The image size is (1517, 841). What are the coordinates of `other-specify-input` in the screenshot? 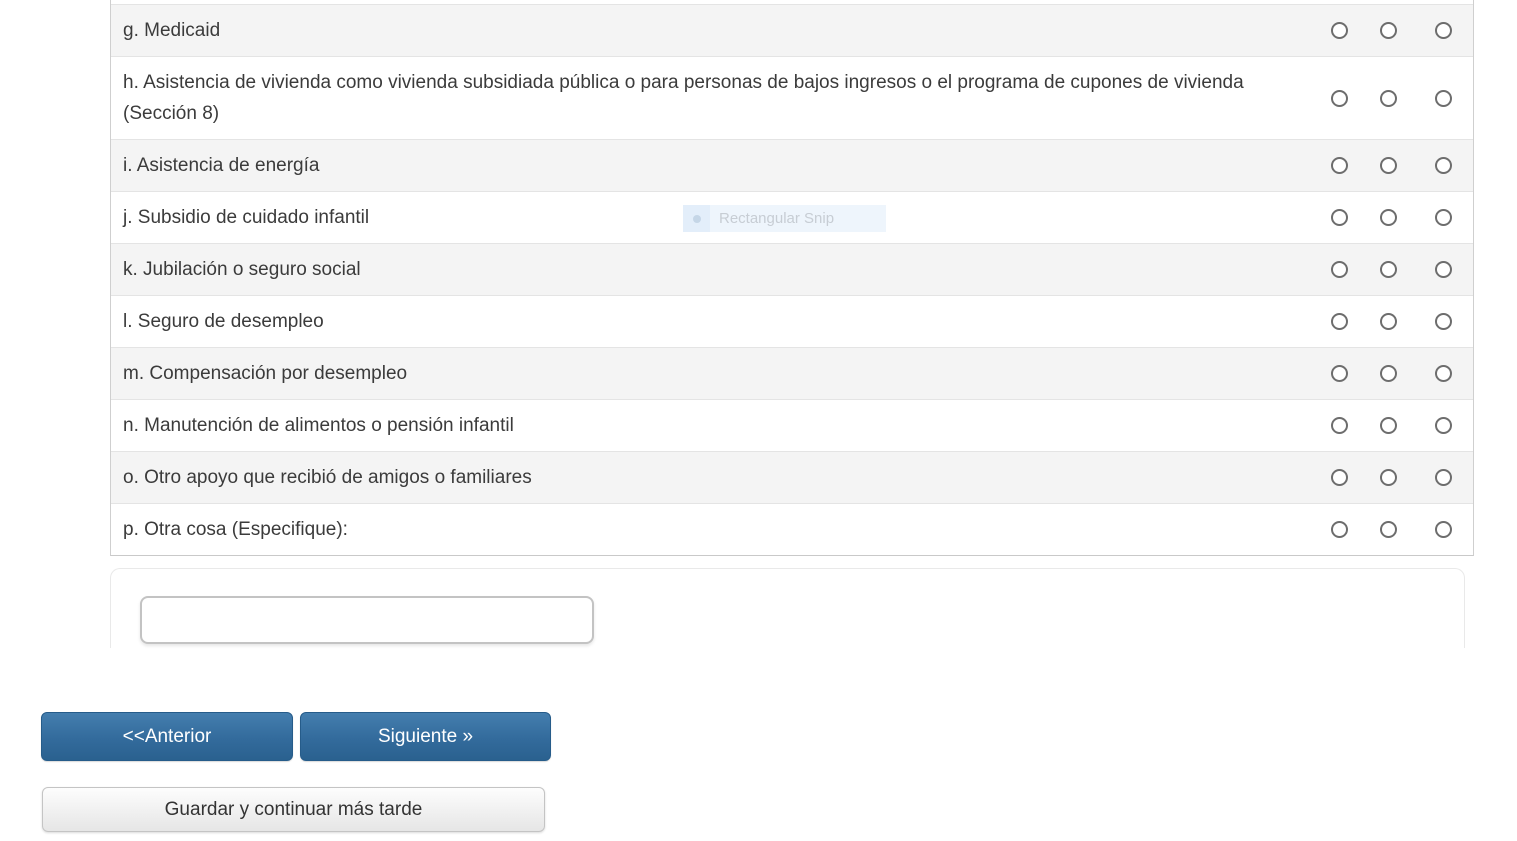 It's located at (367, 620).